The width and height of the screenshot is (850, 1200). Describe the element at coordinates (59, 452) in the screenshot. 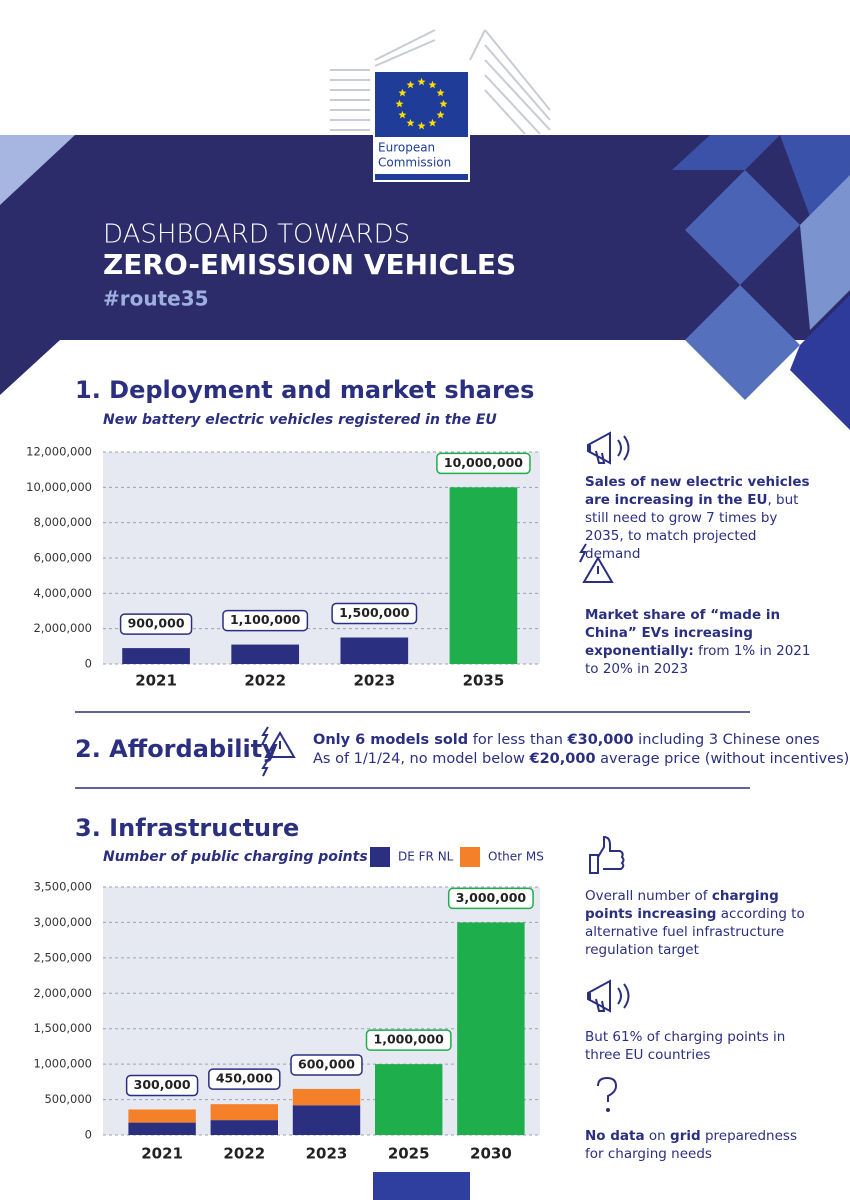

I see `y-tick-label: 12,000,000` at that location.